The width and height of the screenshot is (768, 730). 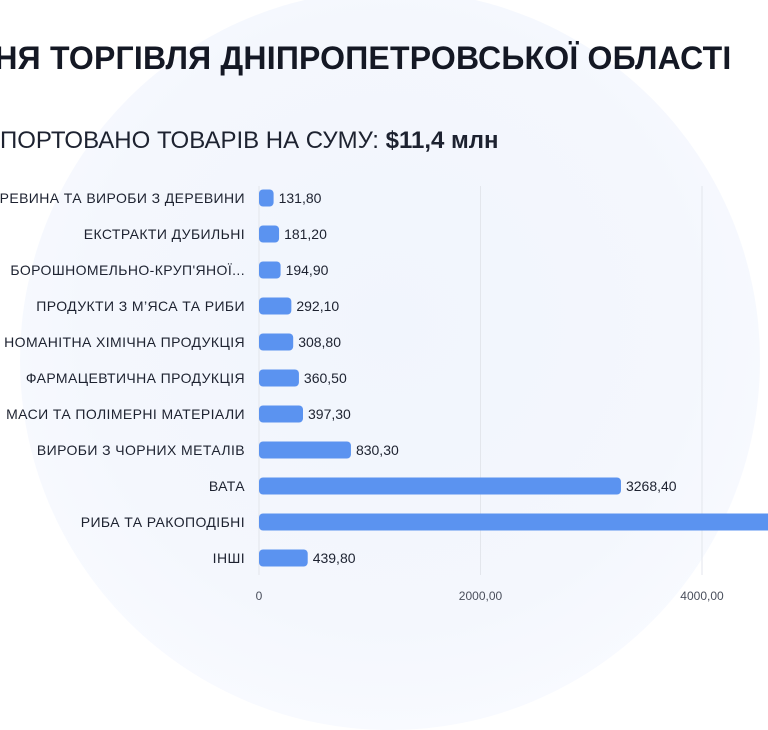 What do you see at coordinates (307, 270) in the screenshot?
I see `value-label: 194,90` at bounding box center [307, 270].